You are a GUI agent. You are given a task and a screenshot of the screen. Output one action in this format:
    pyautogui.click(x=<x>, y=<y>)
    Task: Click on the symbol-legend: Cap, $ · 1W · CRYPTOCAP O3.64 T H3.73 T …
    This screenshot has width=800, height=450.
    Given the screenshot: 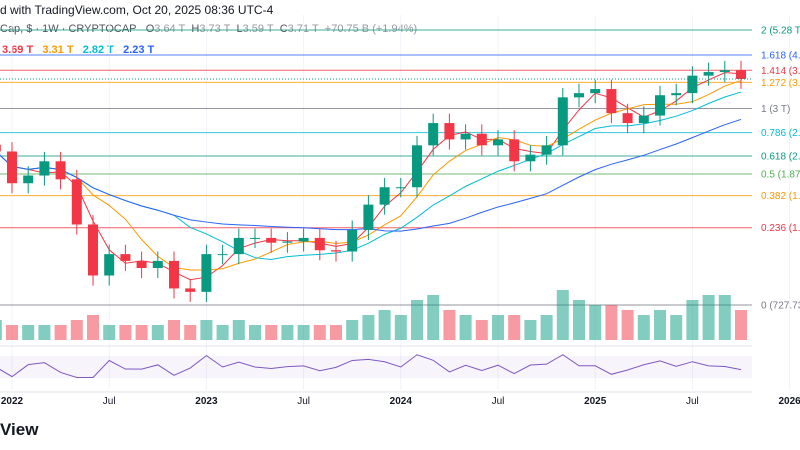 What is the action you would take?
    pyautogui.click(x=208, y=29)
    